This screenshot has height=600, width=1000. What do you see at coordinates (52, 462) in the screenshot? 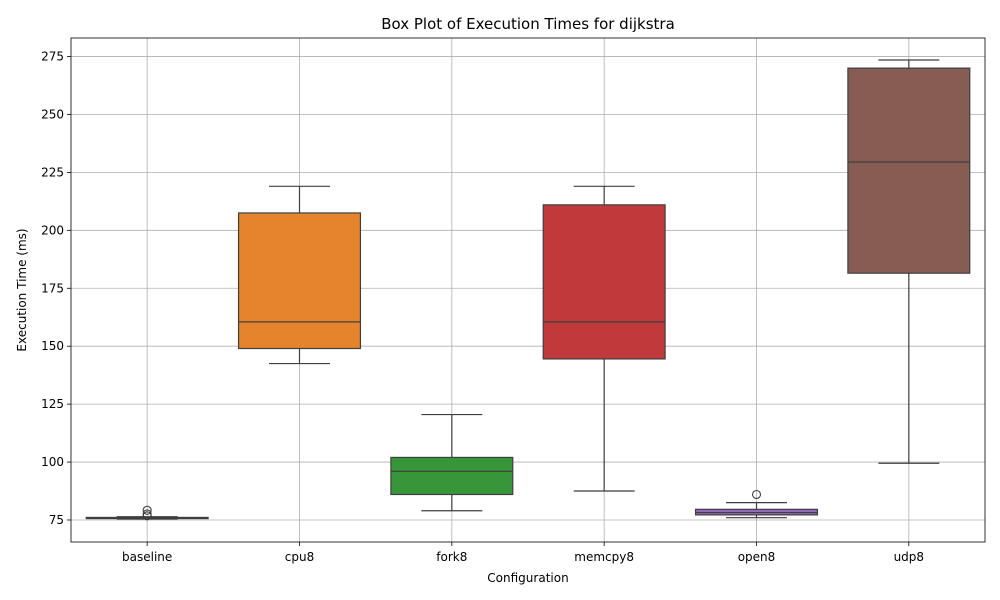
I see `y-tick-label: 100` at bounding box center [52, 462].